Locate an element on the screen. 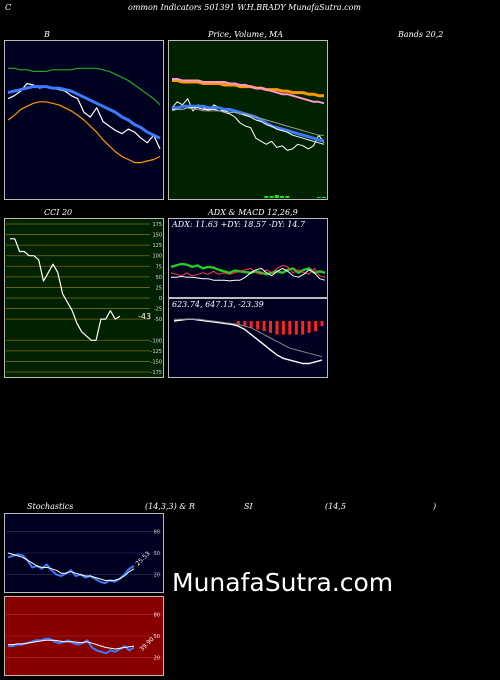 The height and width of the screenshot is (680, 500). stoch-title-e: ) is located at coordinates (435, 506).